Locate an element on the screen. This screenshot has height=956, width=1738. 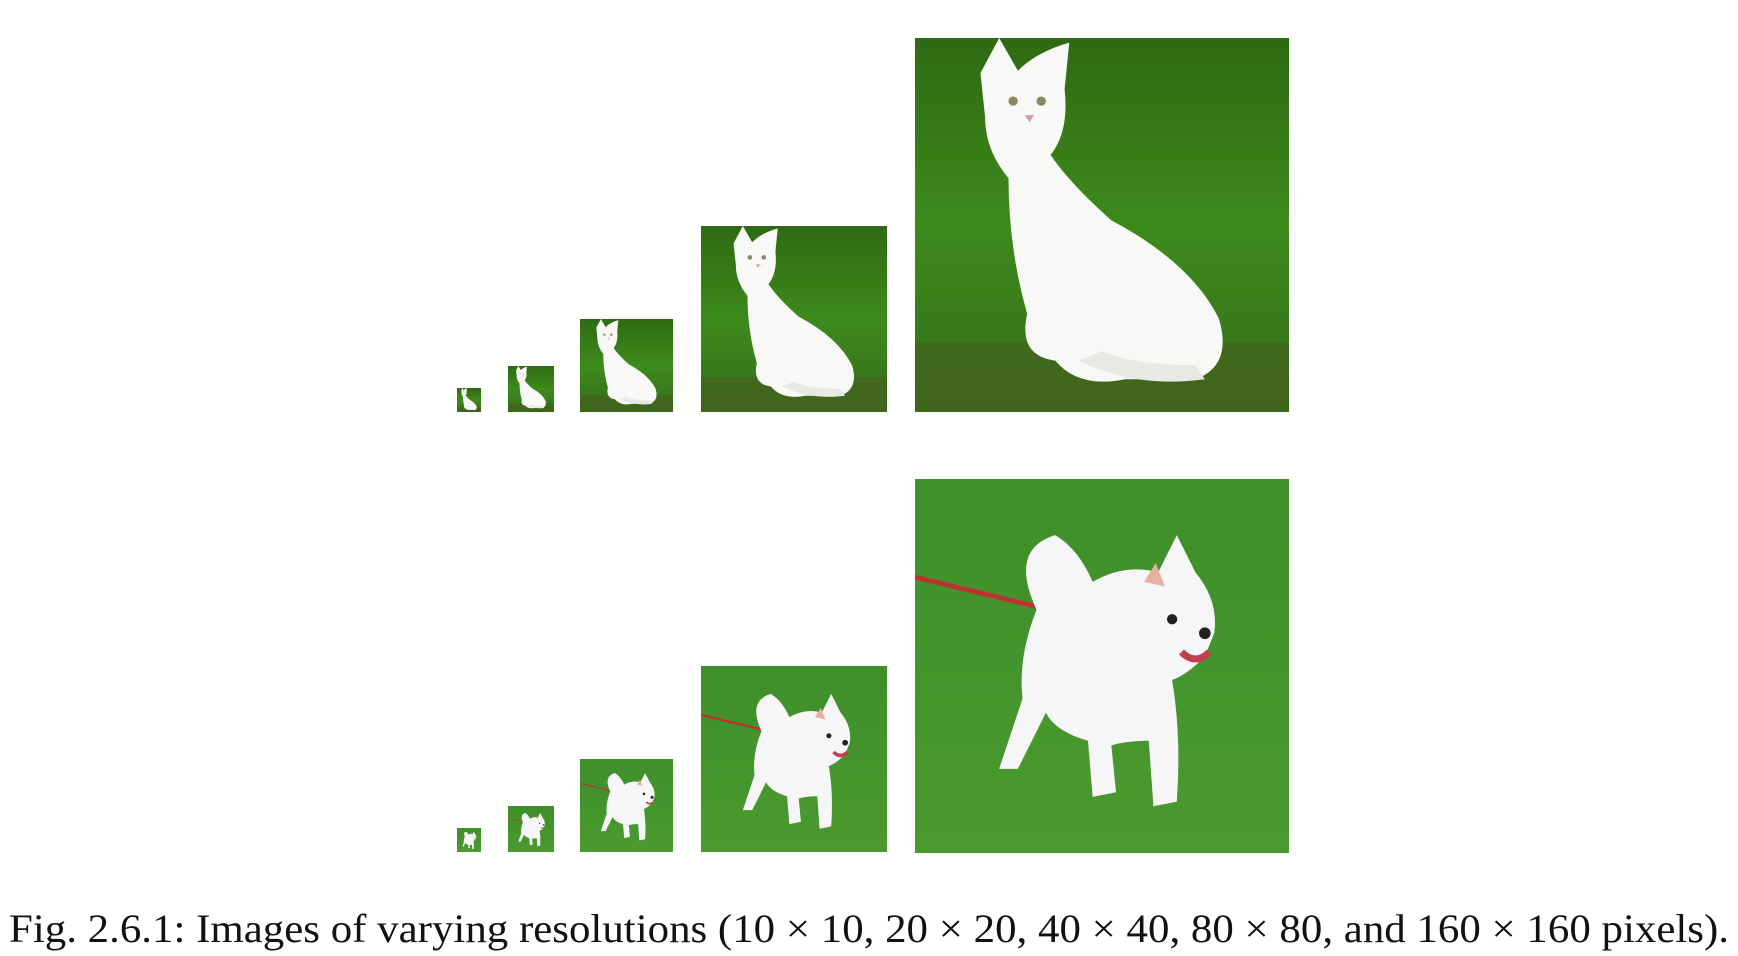
cat-160px is located at coordinates (1102, 225).